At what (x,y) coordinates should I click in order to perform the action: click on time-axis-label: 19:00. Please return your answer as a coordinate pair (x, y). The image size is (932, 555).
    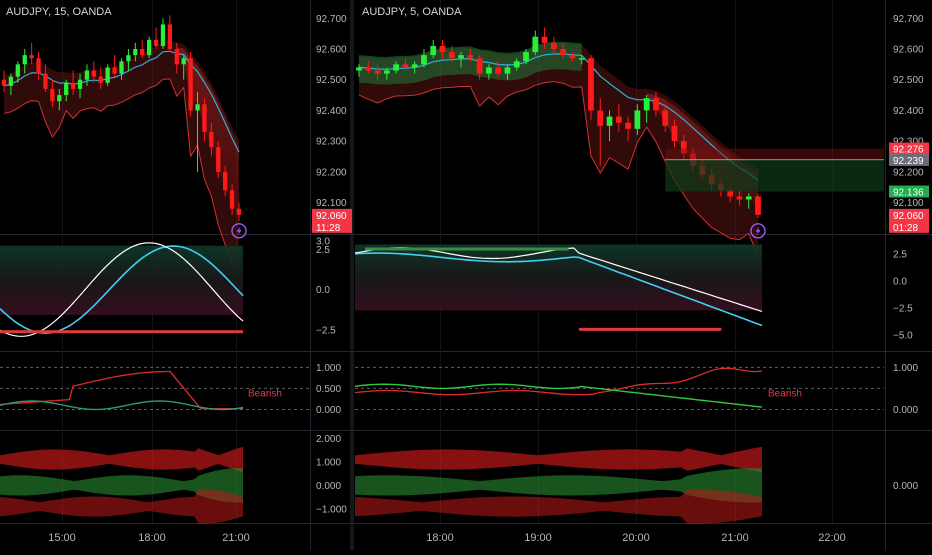
    Looking at the image, I should click on (538, 538).